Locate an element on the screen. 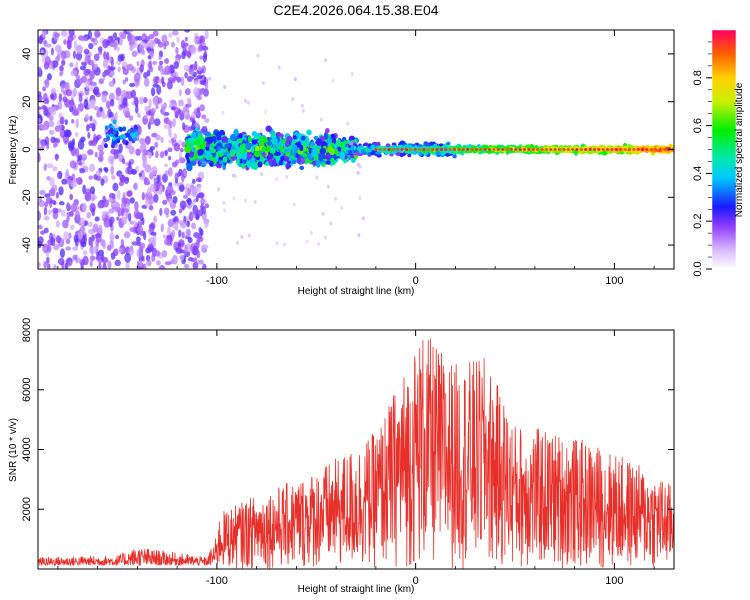 The height and width of the screenshot is (600, 750). y-tick-label: 20 is located at coordinates (27, 102).